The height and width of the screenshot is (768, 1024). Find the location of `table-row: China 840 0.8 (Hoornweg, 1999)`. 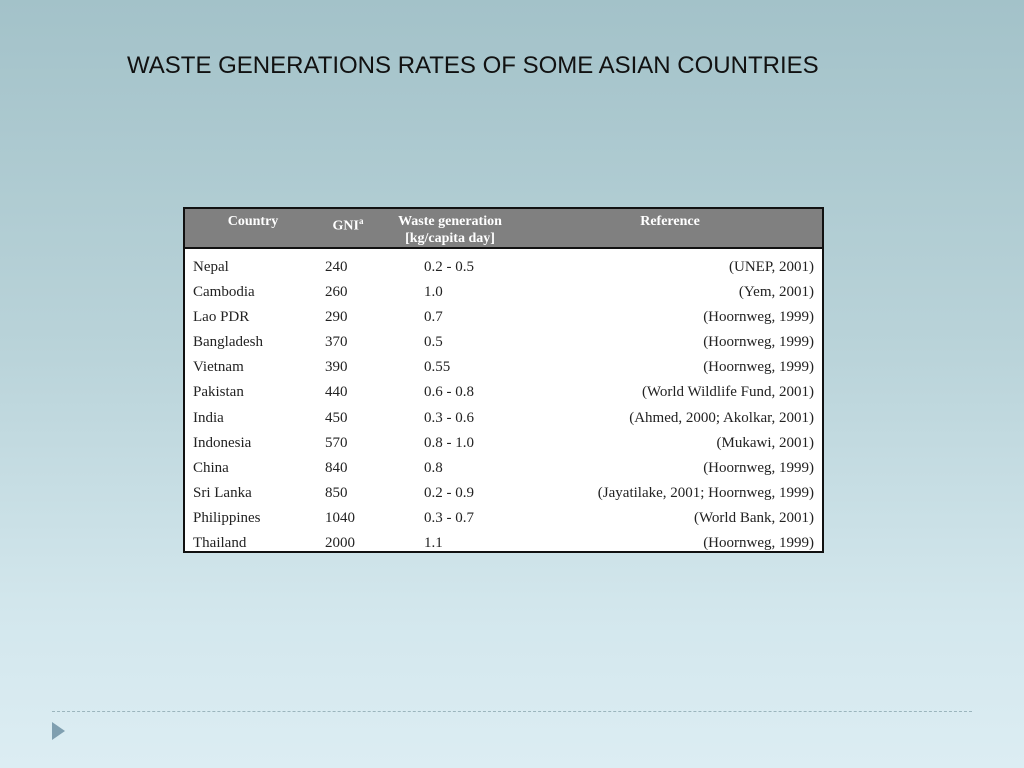

table-row: China 840 0.8 (Hoornweg, 1999) is located at coordinates (503, 468).